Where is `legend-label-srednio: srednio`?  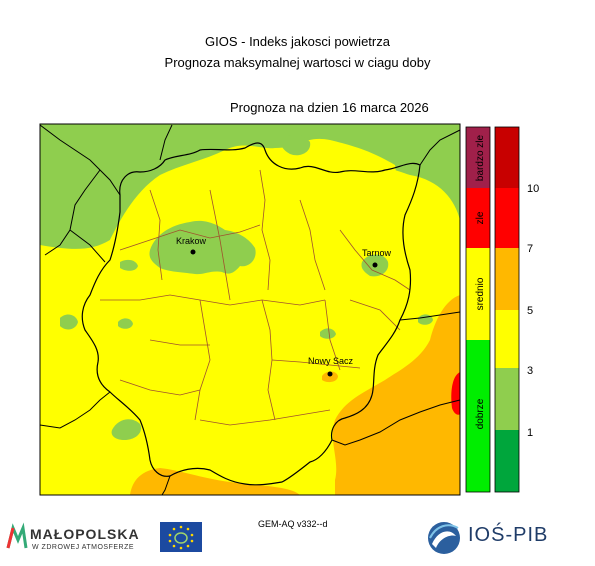 legend-label-srednio: srednio is located at coordinates (480, 293).